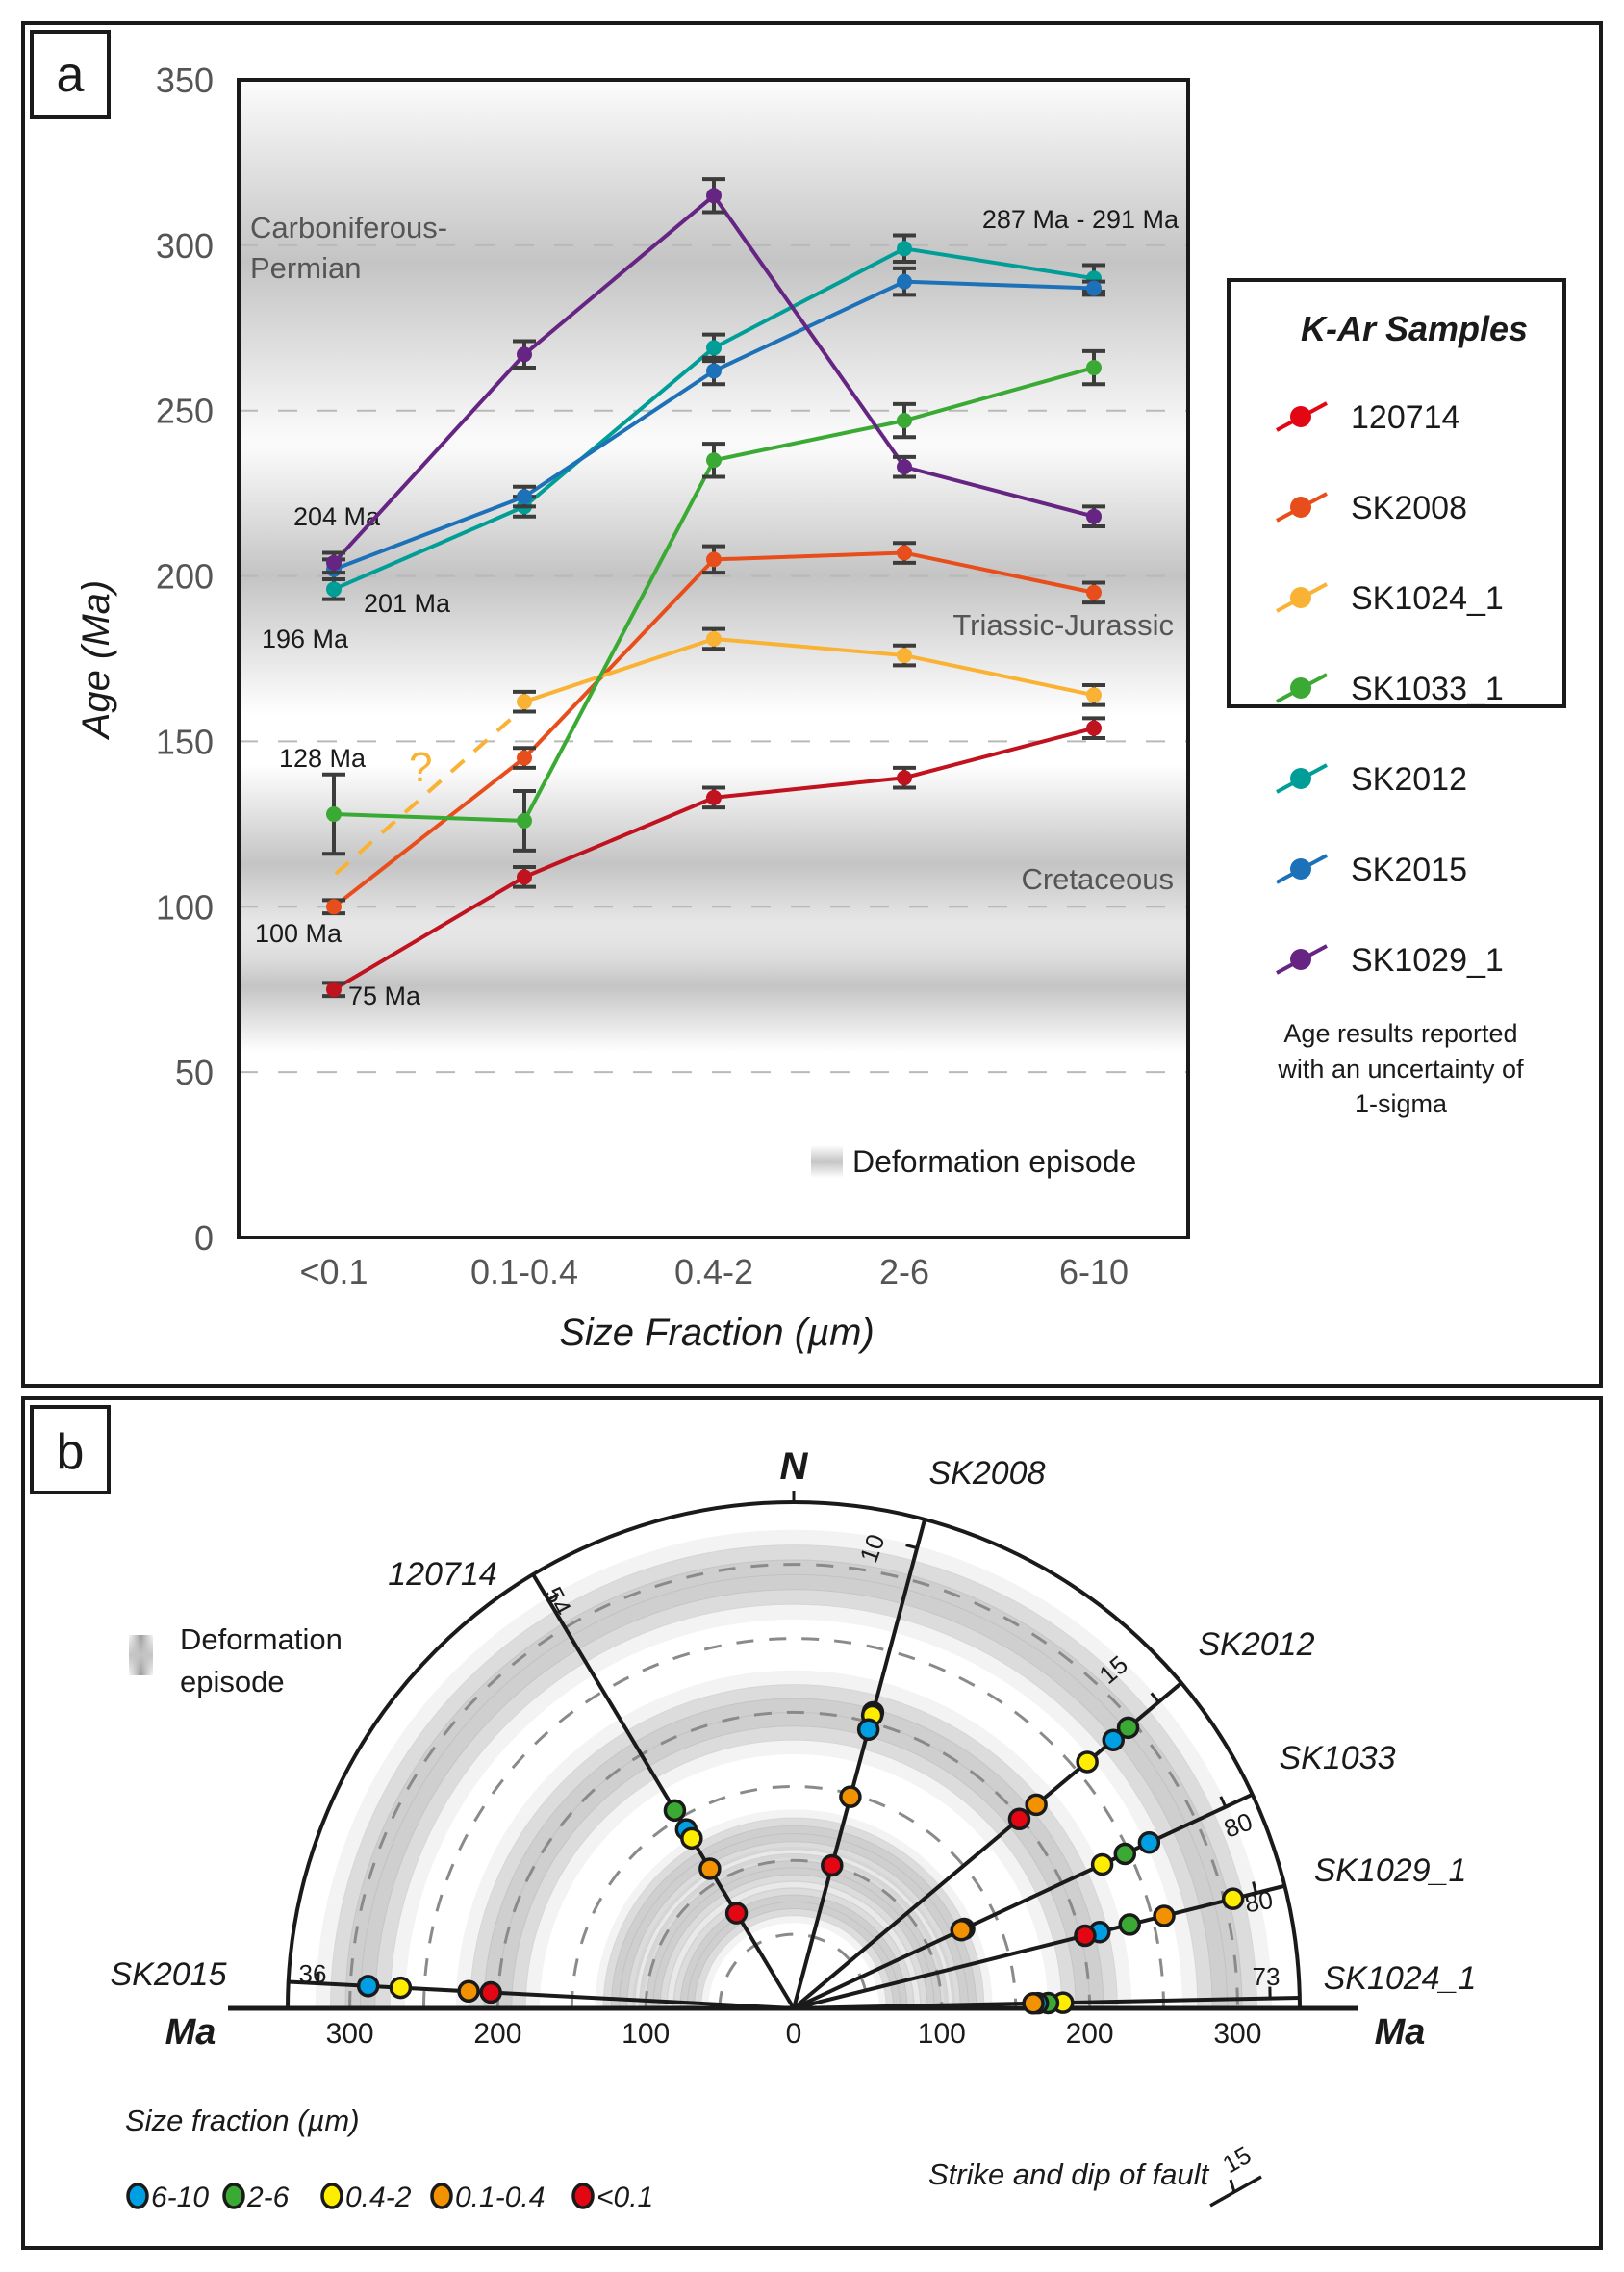  I want to click on radial-unit-label-left: Ma, so click(190, 2032).